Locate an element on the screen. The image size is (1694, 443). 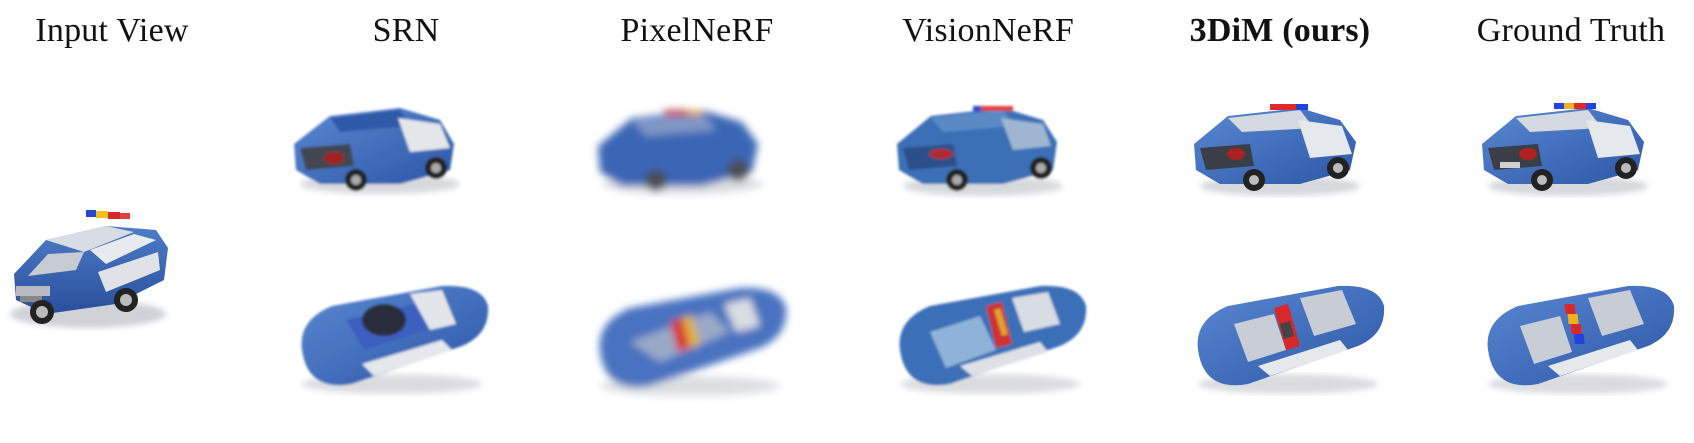
column-header-srn: SRN is located at coordinates (406, 30).